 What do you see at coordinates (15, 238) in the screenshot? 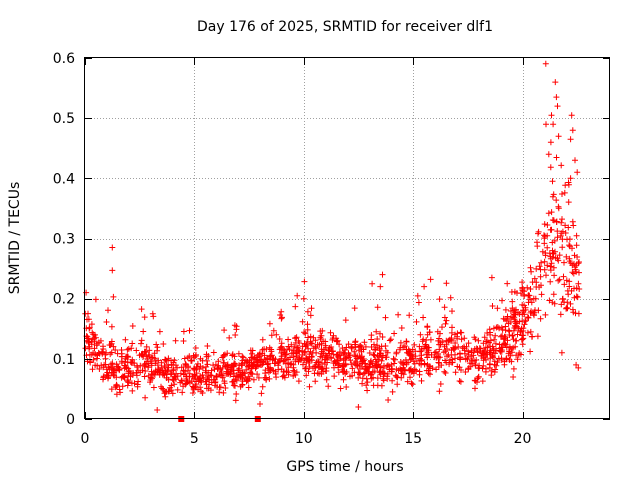
I see `y-axis-label: SRMTID / TECUs` at bounding box center [15, 238].